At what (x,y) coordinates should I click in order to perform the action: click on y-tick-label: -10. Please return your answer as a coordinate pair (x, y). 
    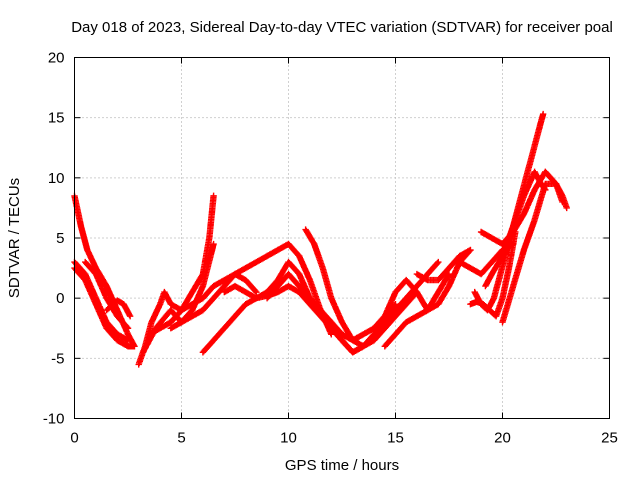
    Looking at the image, I should click on (54, 419).